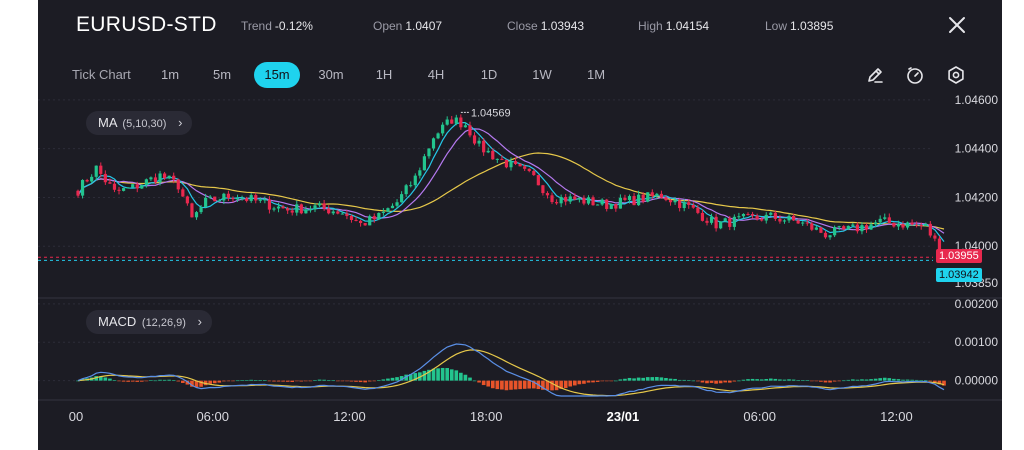 This screenshot has width=1024, height=450. Describe the element at coordinates (812, 26) in the screenshot. I see `low-value: 1.03895` at that location.